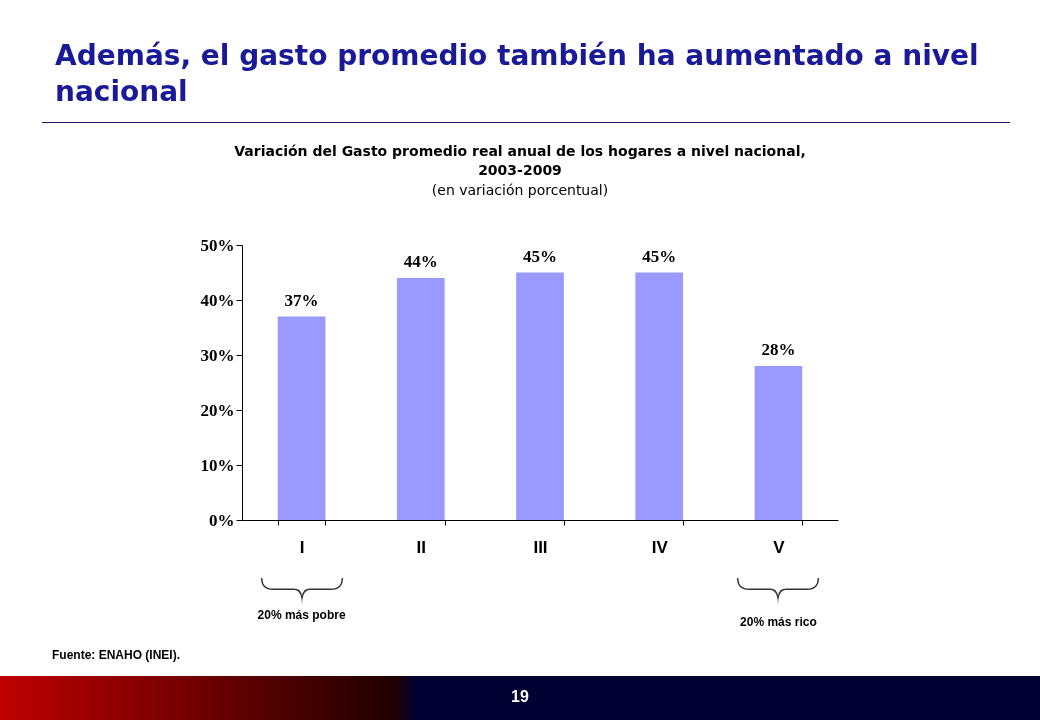  I want to click on y-tick-label: 10%, so click(217, 465).